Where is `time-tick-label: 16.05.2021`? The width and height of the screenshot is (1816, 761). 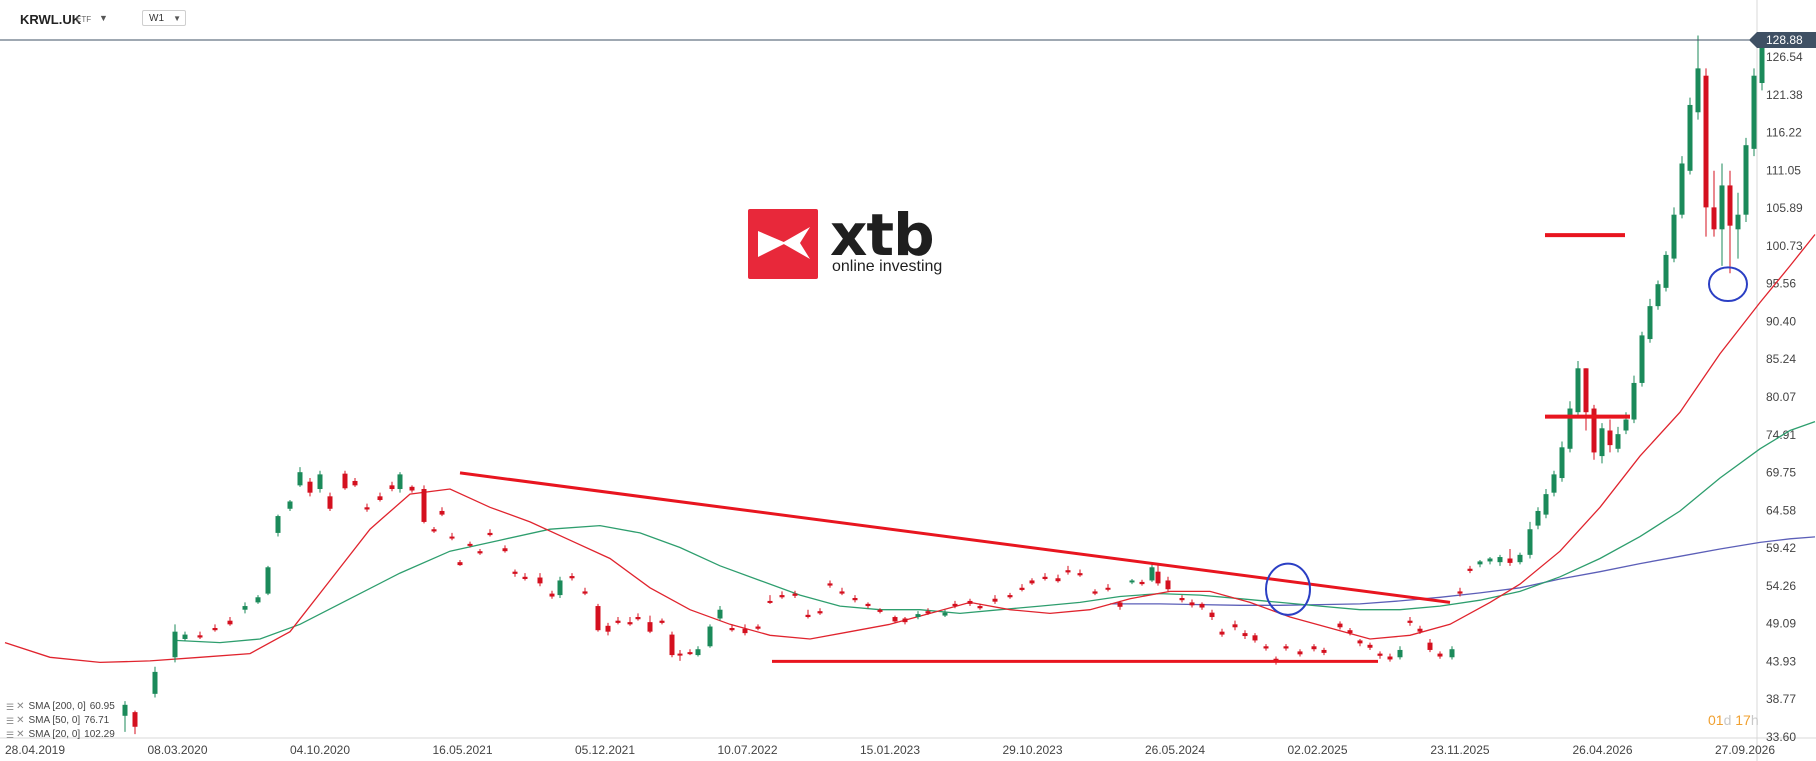 time-tick-label: 16.05.2021 is located at coordinates (462, 750).